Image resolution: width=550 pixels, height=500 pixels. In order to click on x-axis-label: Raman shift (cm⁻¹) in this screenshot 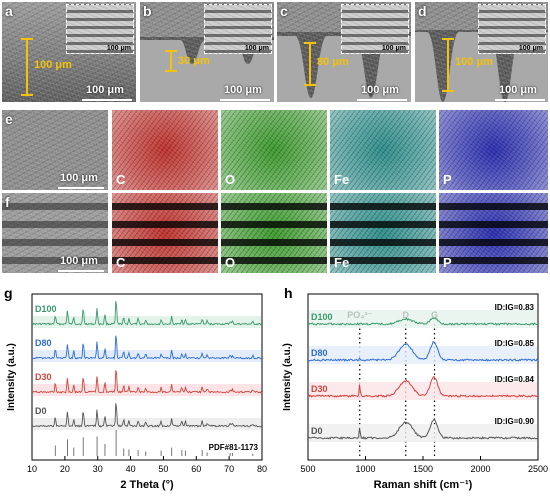, I will do `click(423, 485)`.